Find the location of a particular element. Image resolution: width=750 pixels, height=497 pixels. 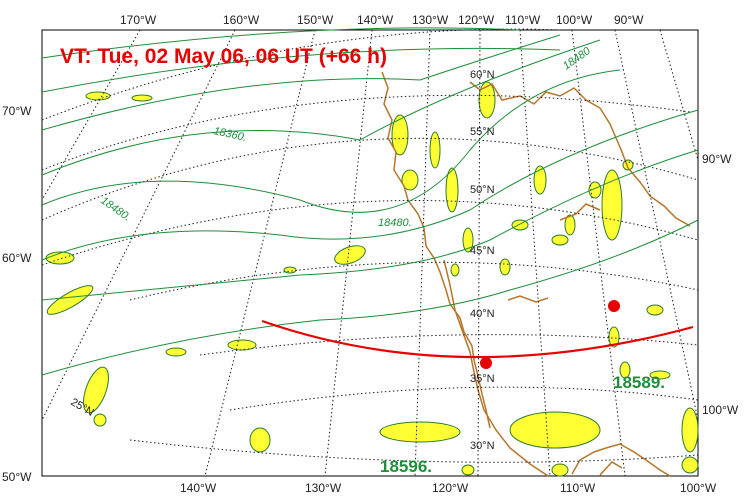

lon-label-top: 150°W is located at coordinates (315, 20).